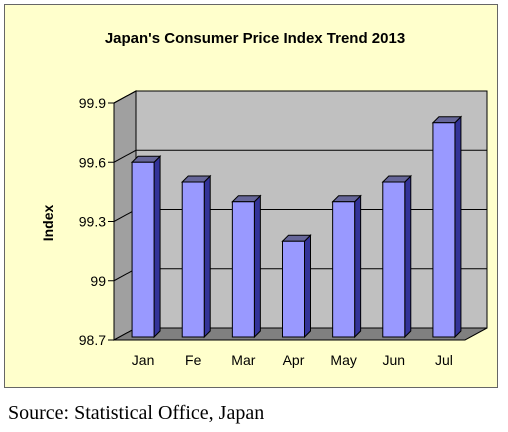 The height and width of the screenshot is (432, 508). Describe the element at coordinates (143, 360) in the screenshot. I see `x-tick-label: Jan` at that location.